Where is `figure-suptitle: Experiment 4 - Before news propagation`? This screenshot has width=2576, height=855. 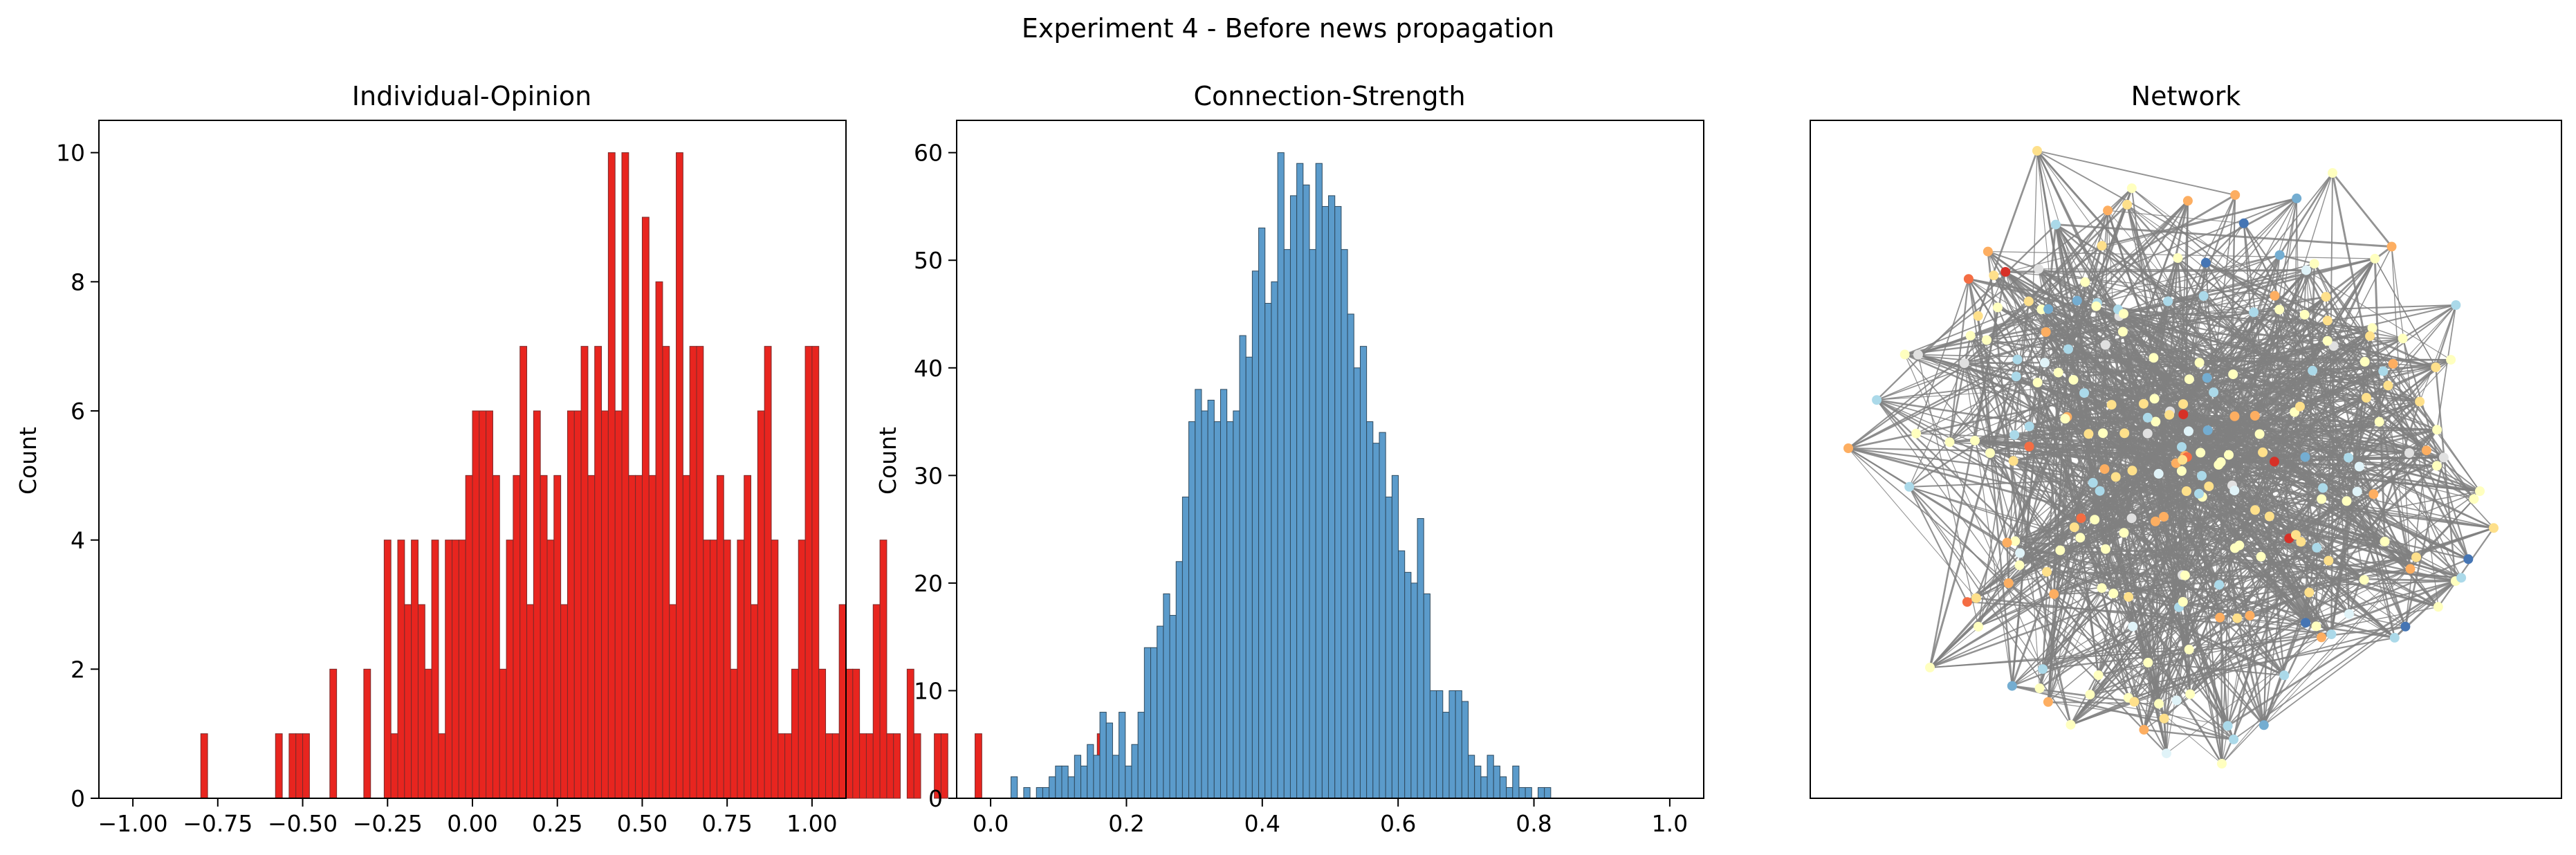 figure-suptitle: Experiment 4 - Before news propagation is located at coordinates (1288, 29).